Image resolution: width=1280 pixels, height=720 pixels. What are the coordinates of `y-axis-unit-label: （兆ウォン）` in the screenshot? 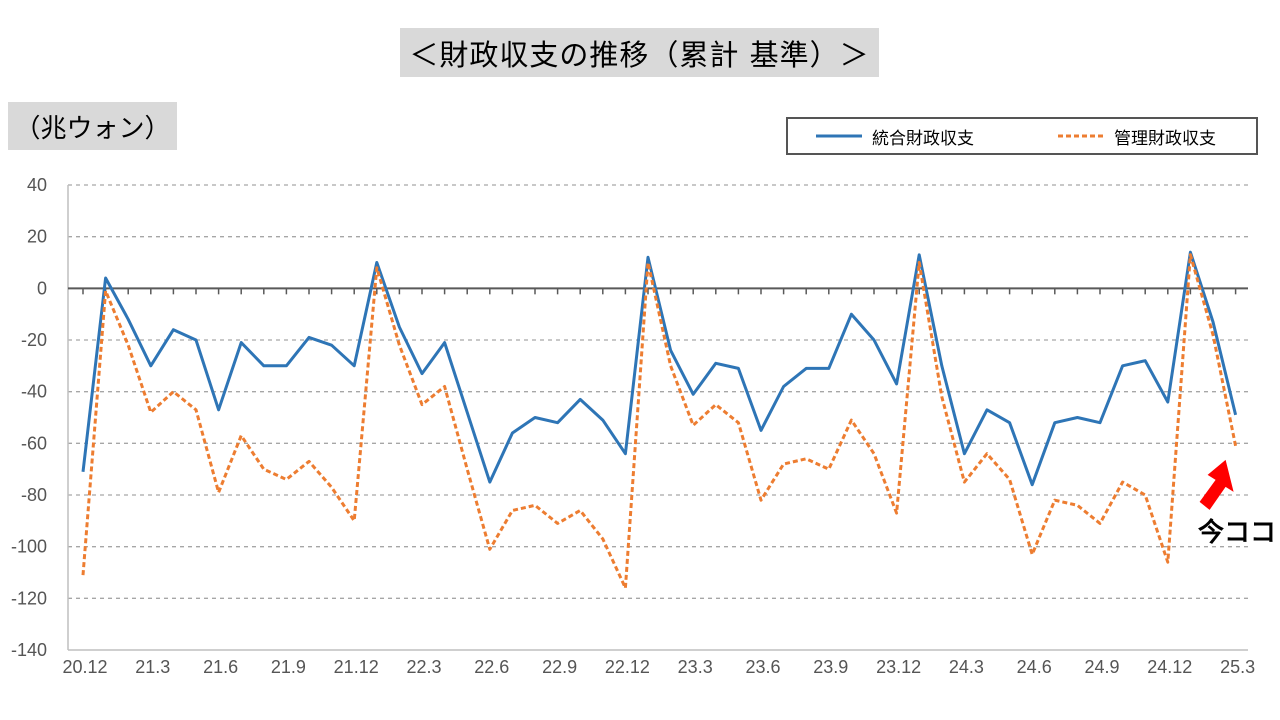 It's located at (92, 126).